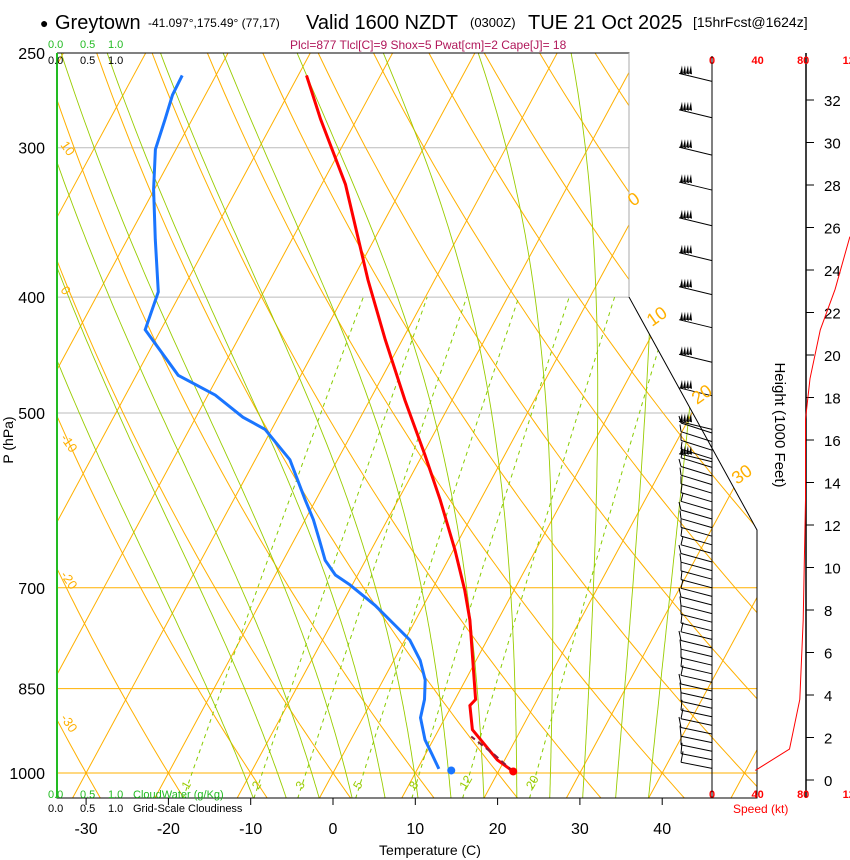 Image resolution: width=850 pixels, height=860 pixels. I want to click on surface-dewpoint-marker, so click(451, 770).